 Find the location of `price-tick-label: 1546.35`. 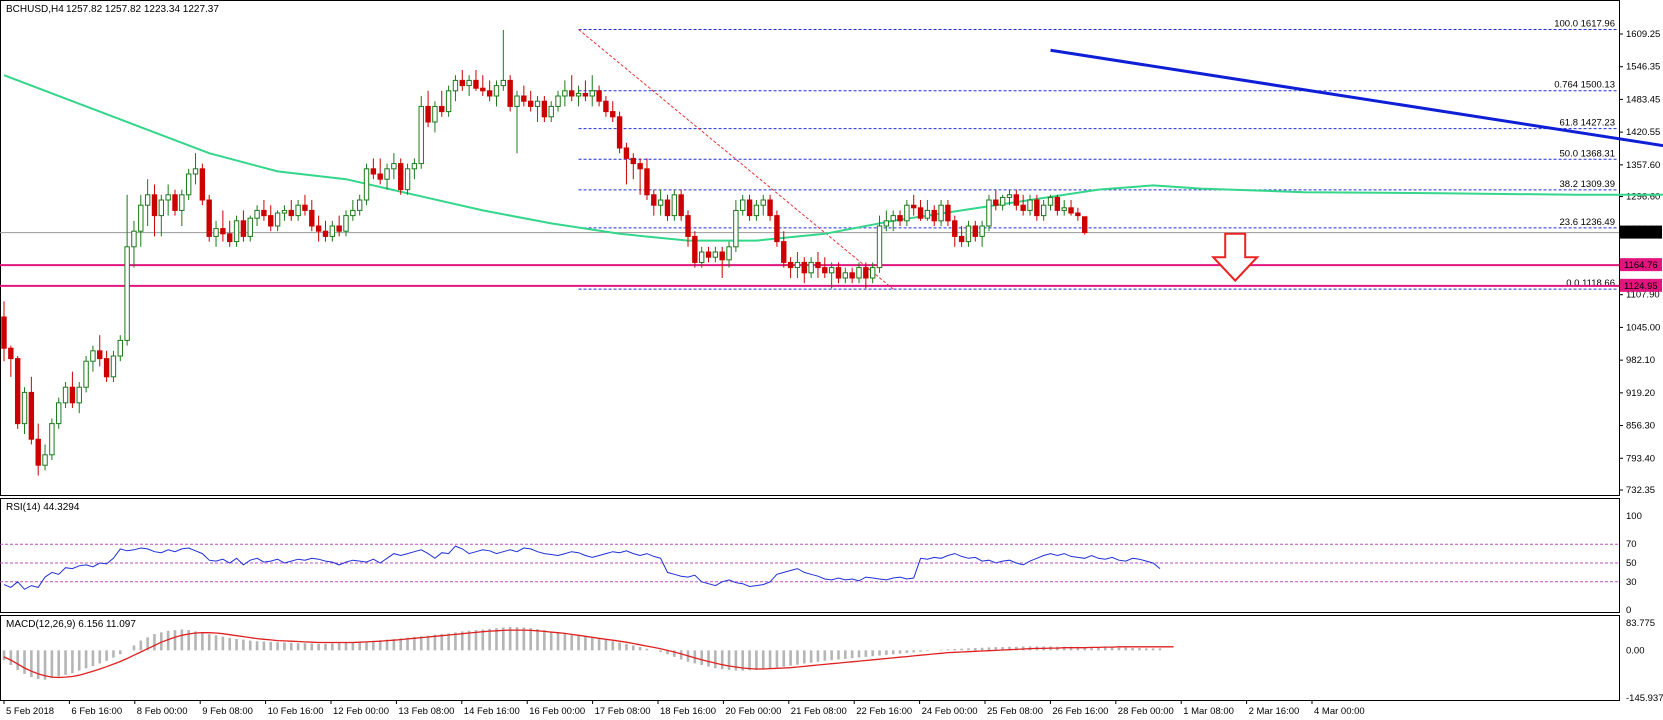

price-tick-label: 1546.35 is located at coordinates (1643, 67).